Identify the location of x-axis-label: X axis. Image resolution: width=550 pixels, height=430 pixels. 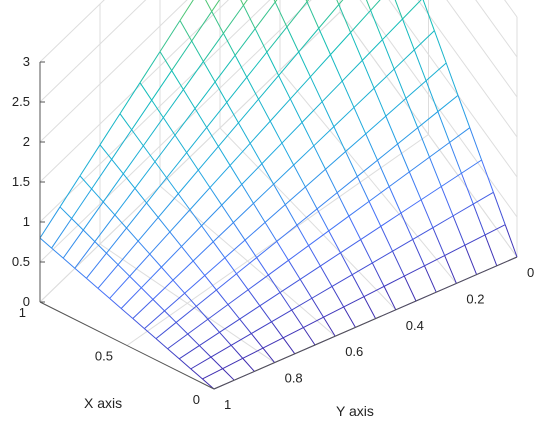
(103, 403).